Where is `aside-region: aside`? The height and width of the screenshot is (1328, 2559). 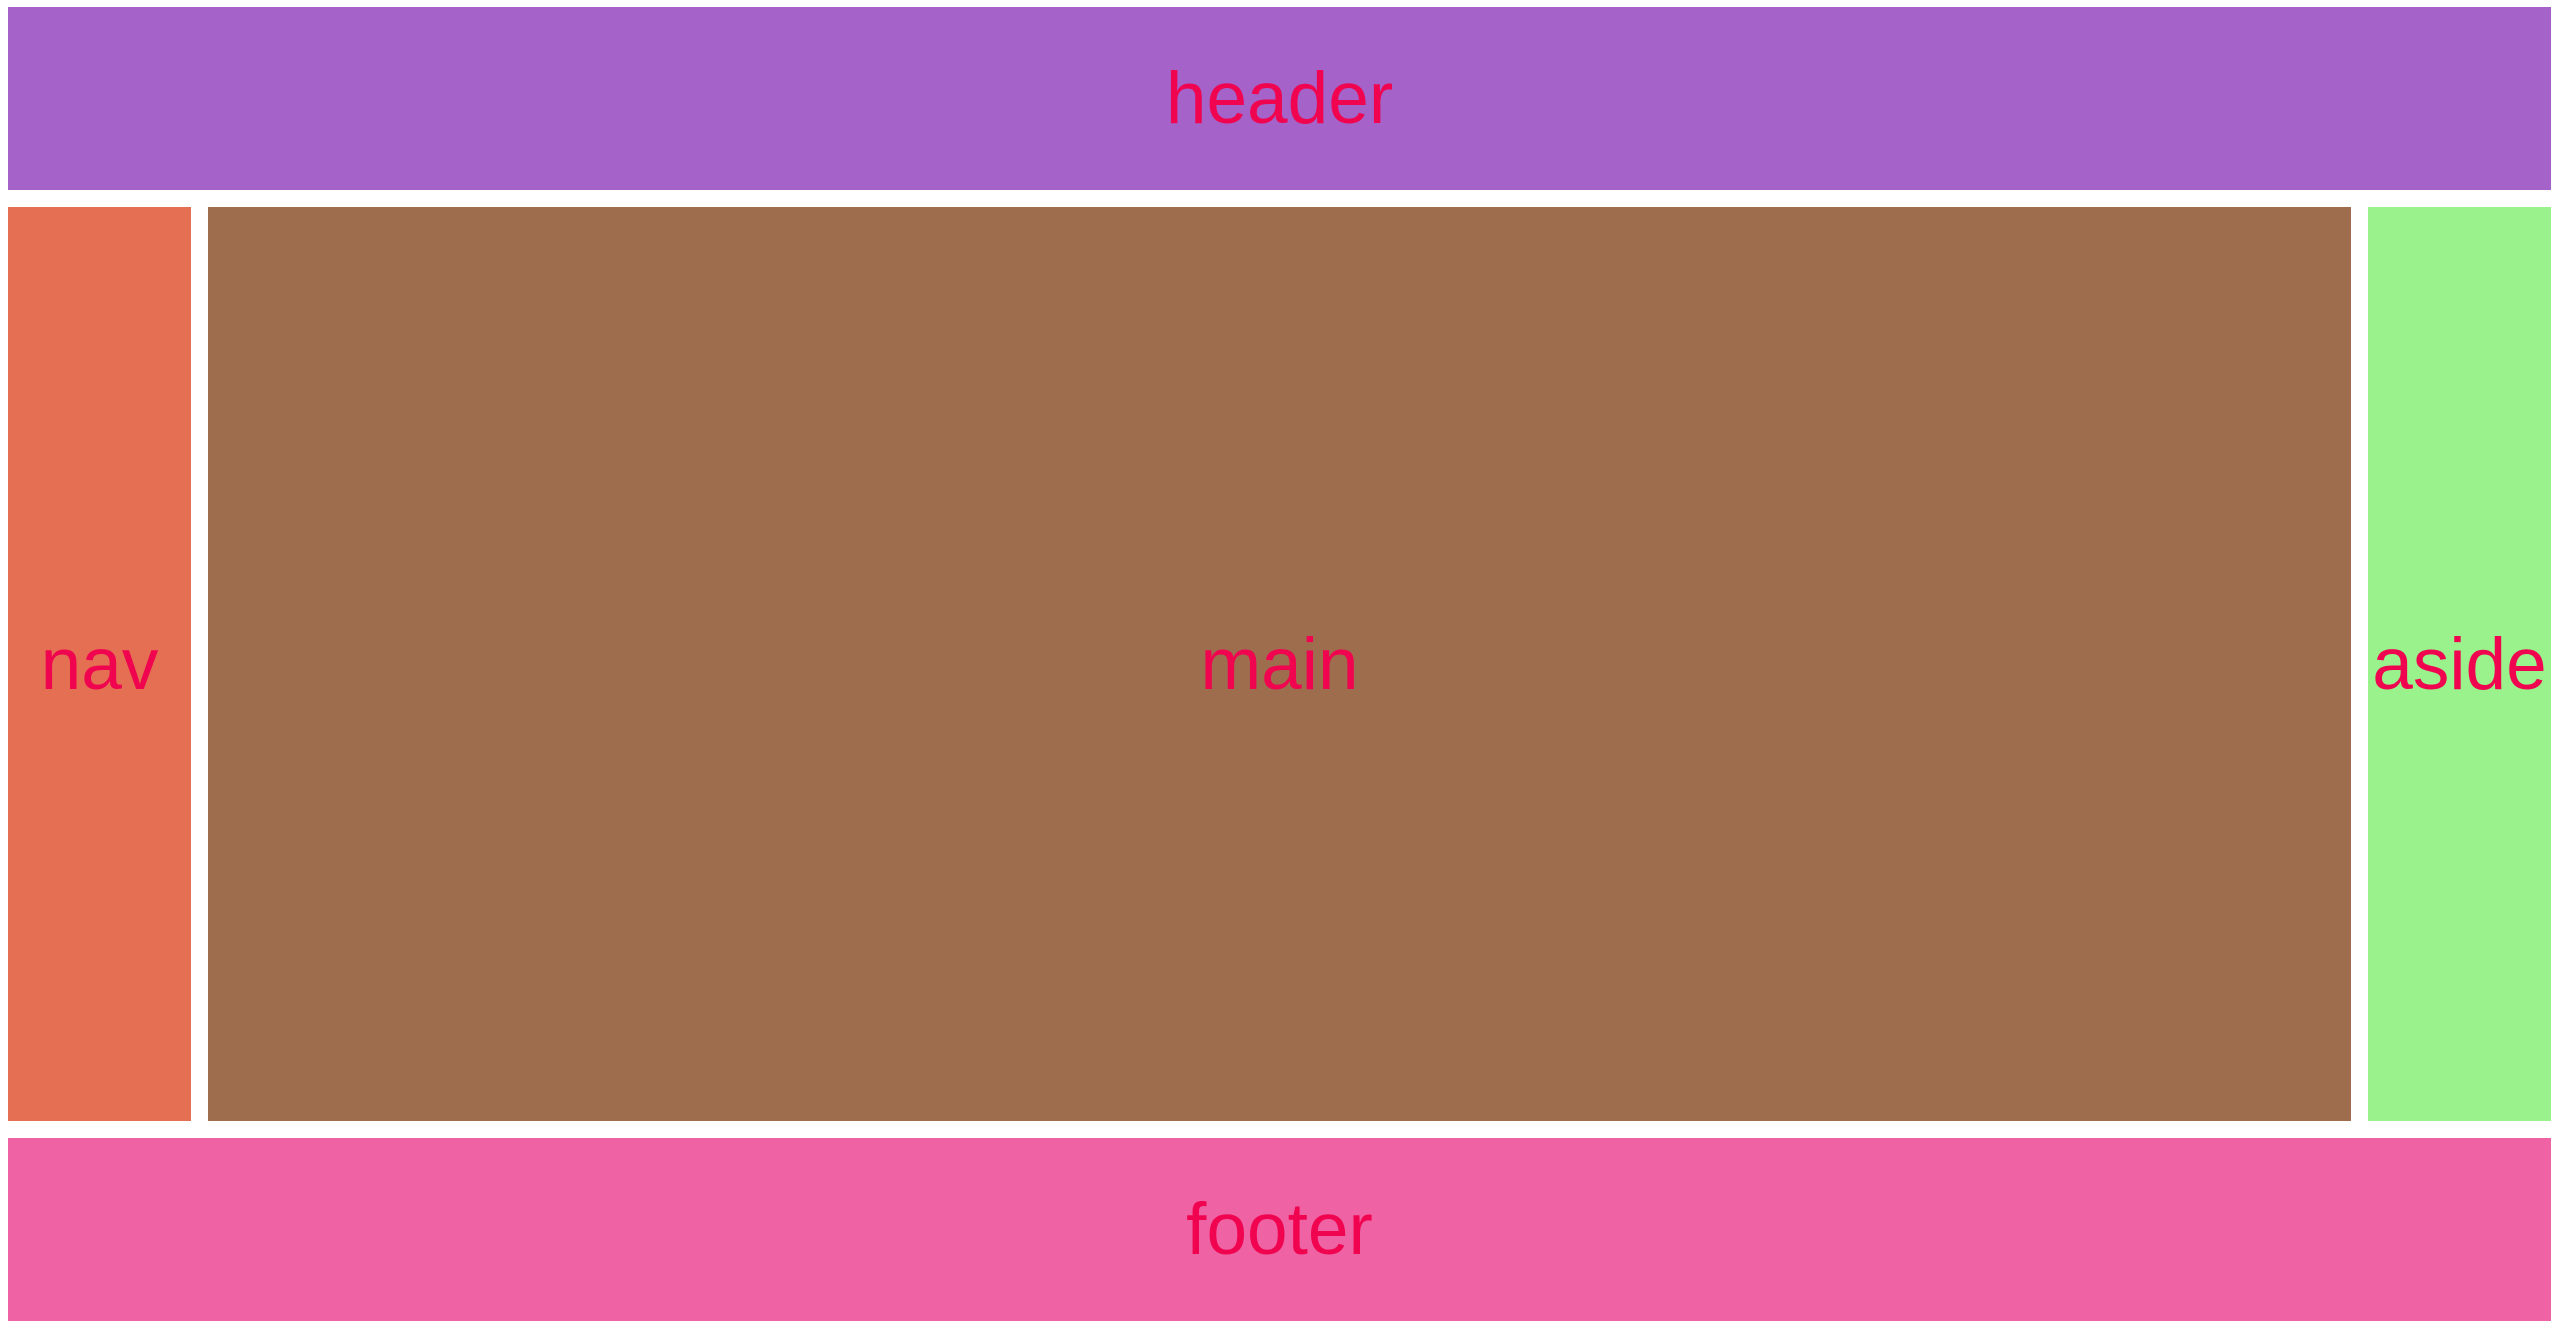
aside-region: aside is located at coordinates (2459, 664).